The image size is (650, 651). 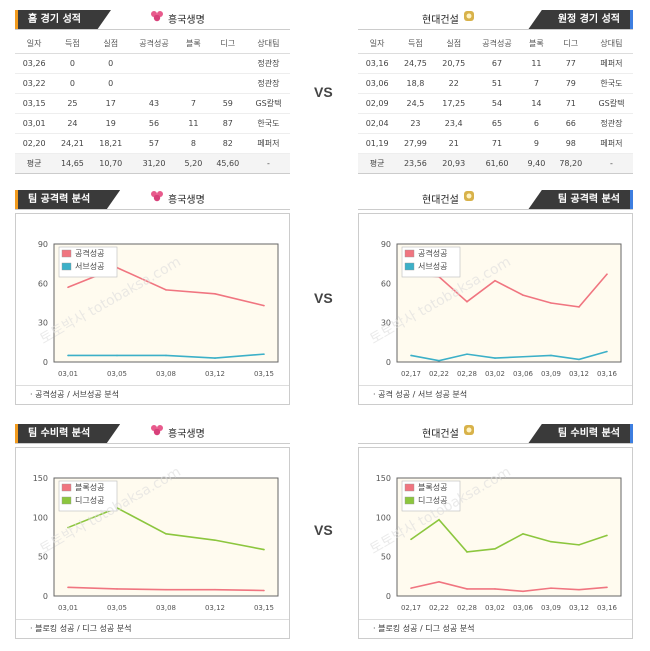 I want to click on away-attack-tab: 팀 공격력 분석, so click(x=580, y=200).